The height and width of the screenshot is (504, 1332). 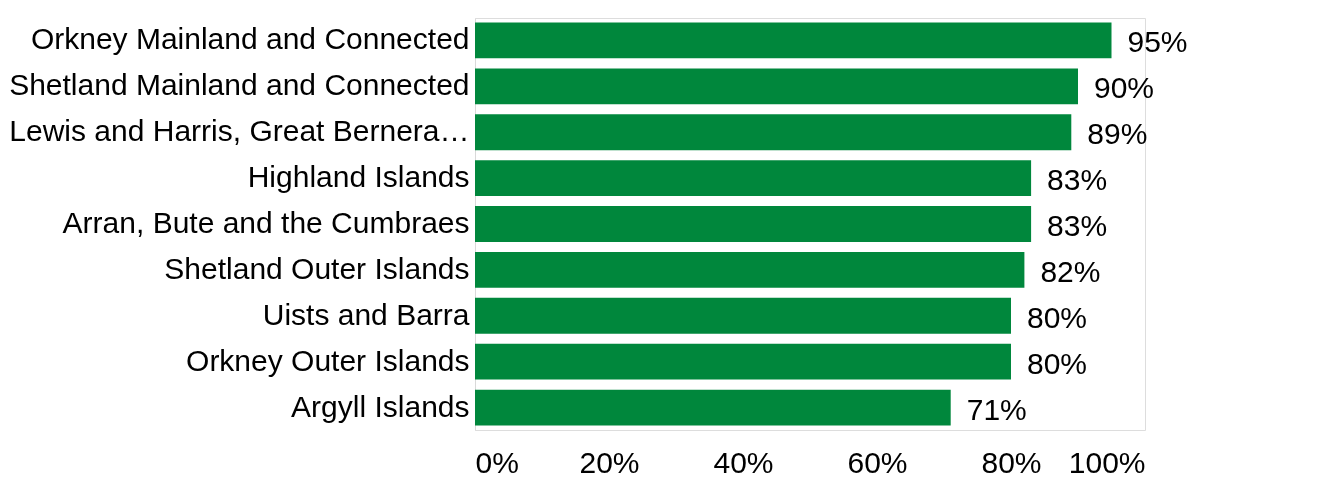 I want to click on y-tick-label: Orkney Outer Islands, so click(x=328, y=360).